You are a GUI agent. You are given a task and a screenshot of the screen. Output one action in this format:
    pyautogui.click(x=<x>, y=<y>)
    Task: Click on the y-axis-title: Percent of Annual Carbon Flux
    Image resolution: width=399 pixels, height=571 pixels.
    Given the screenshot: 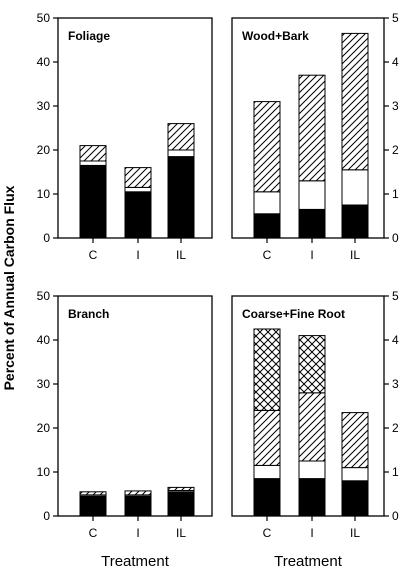 What is the action you would take?
    pyautogui.click(x=9, y=287)
    